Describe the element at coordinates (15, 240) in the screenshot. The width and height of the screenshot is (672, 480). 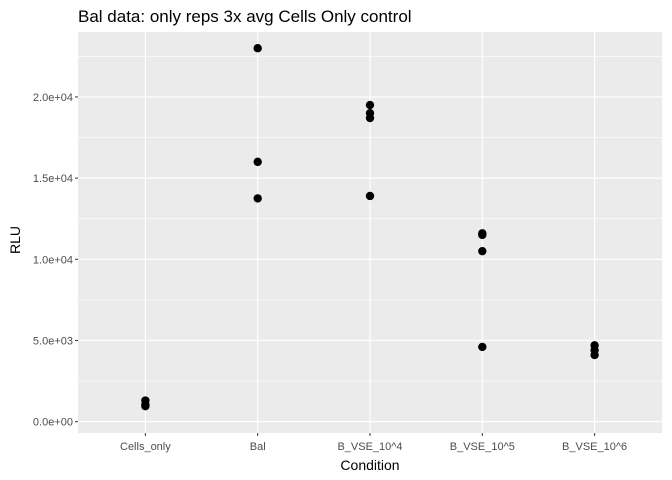
I see `y-axis-title: RLU` at that location.